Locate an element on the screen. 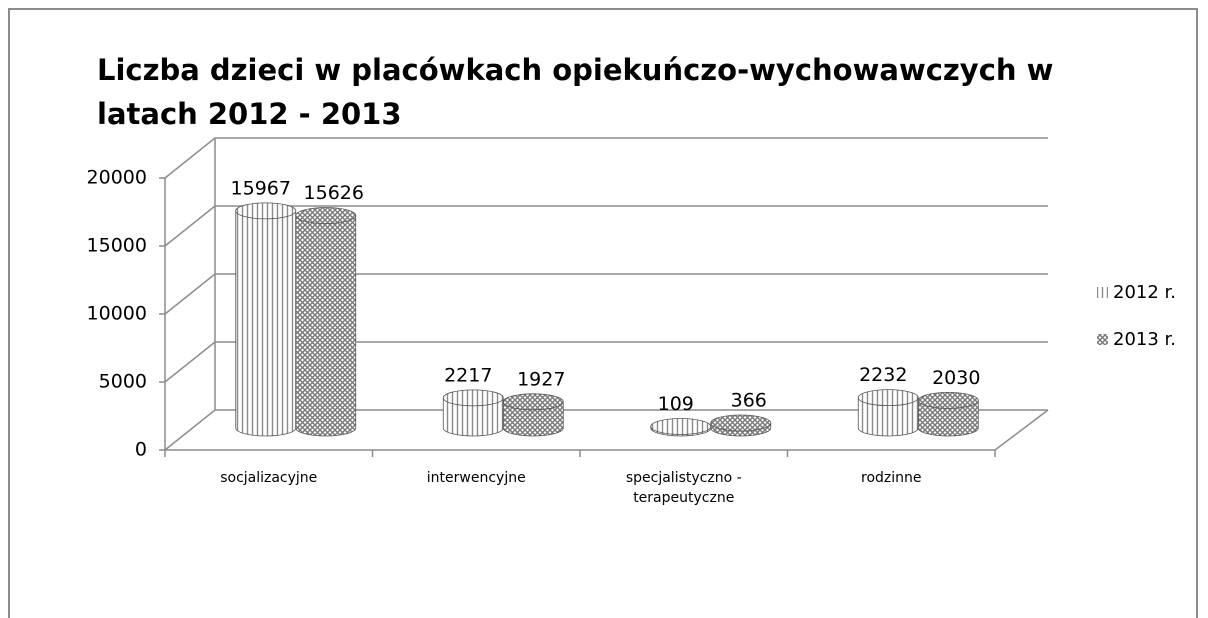  data-label: 2217 is located at coordinates (468, 375).